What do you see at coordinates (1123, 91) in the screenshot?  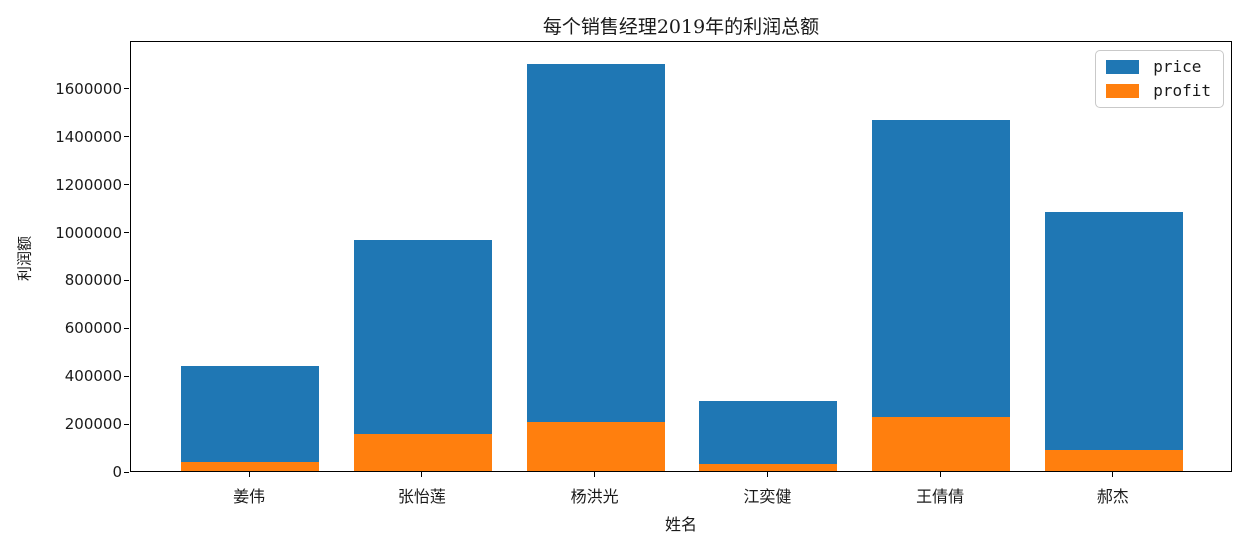 I see `legend-swatch-profit` at bounding box center [1123, 91].